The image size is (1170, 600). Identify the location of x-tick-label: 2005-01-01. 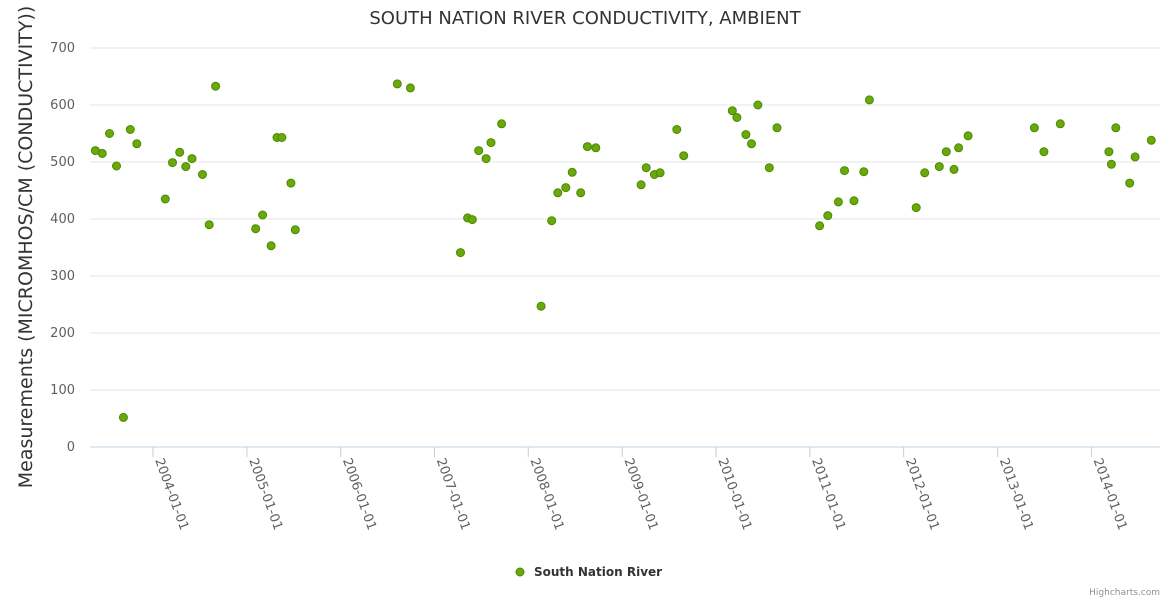
(265, 494).